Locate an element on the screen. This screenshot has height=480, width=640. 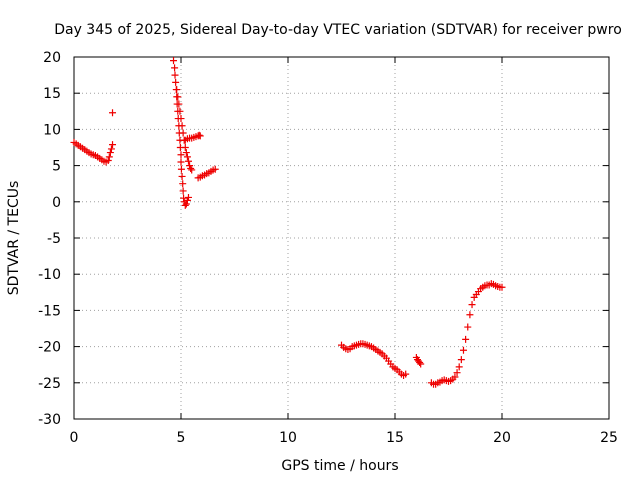
x-tick-label: 10 is located at coordinates (288, 438).